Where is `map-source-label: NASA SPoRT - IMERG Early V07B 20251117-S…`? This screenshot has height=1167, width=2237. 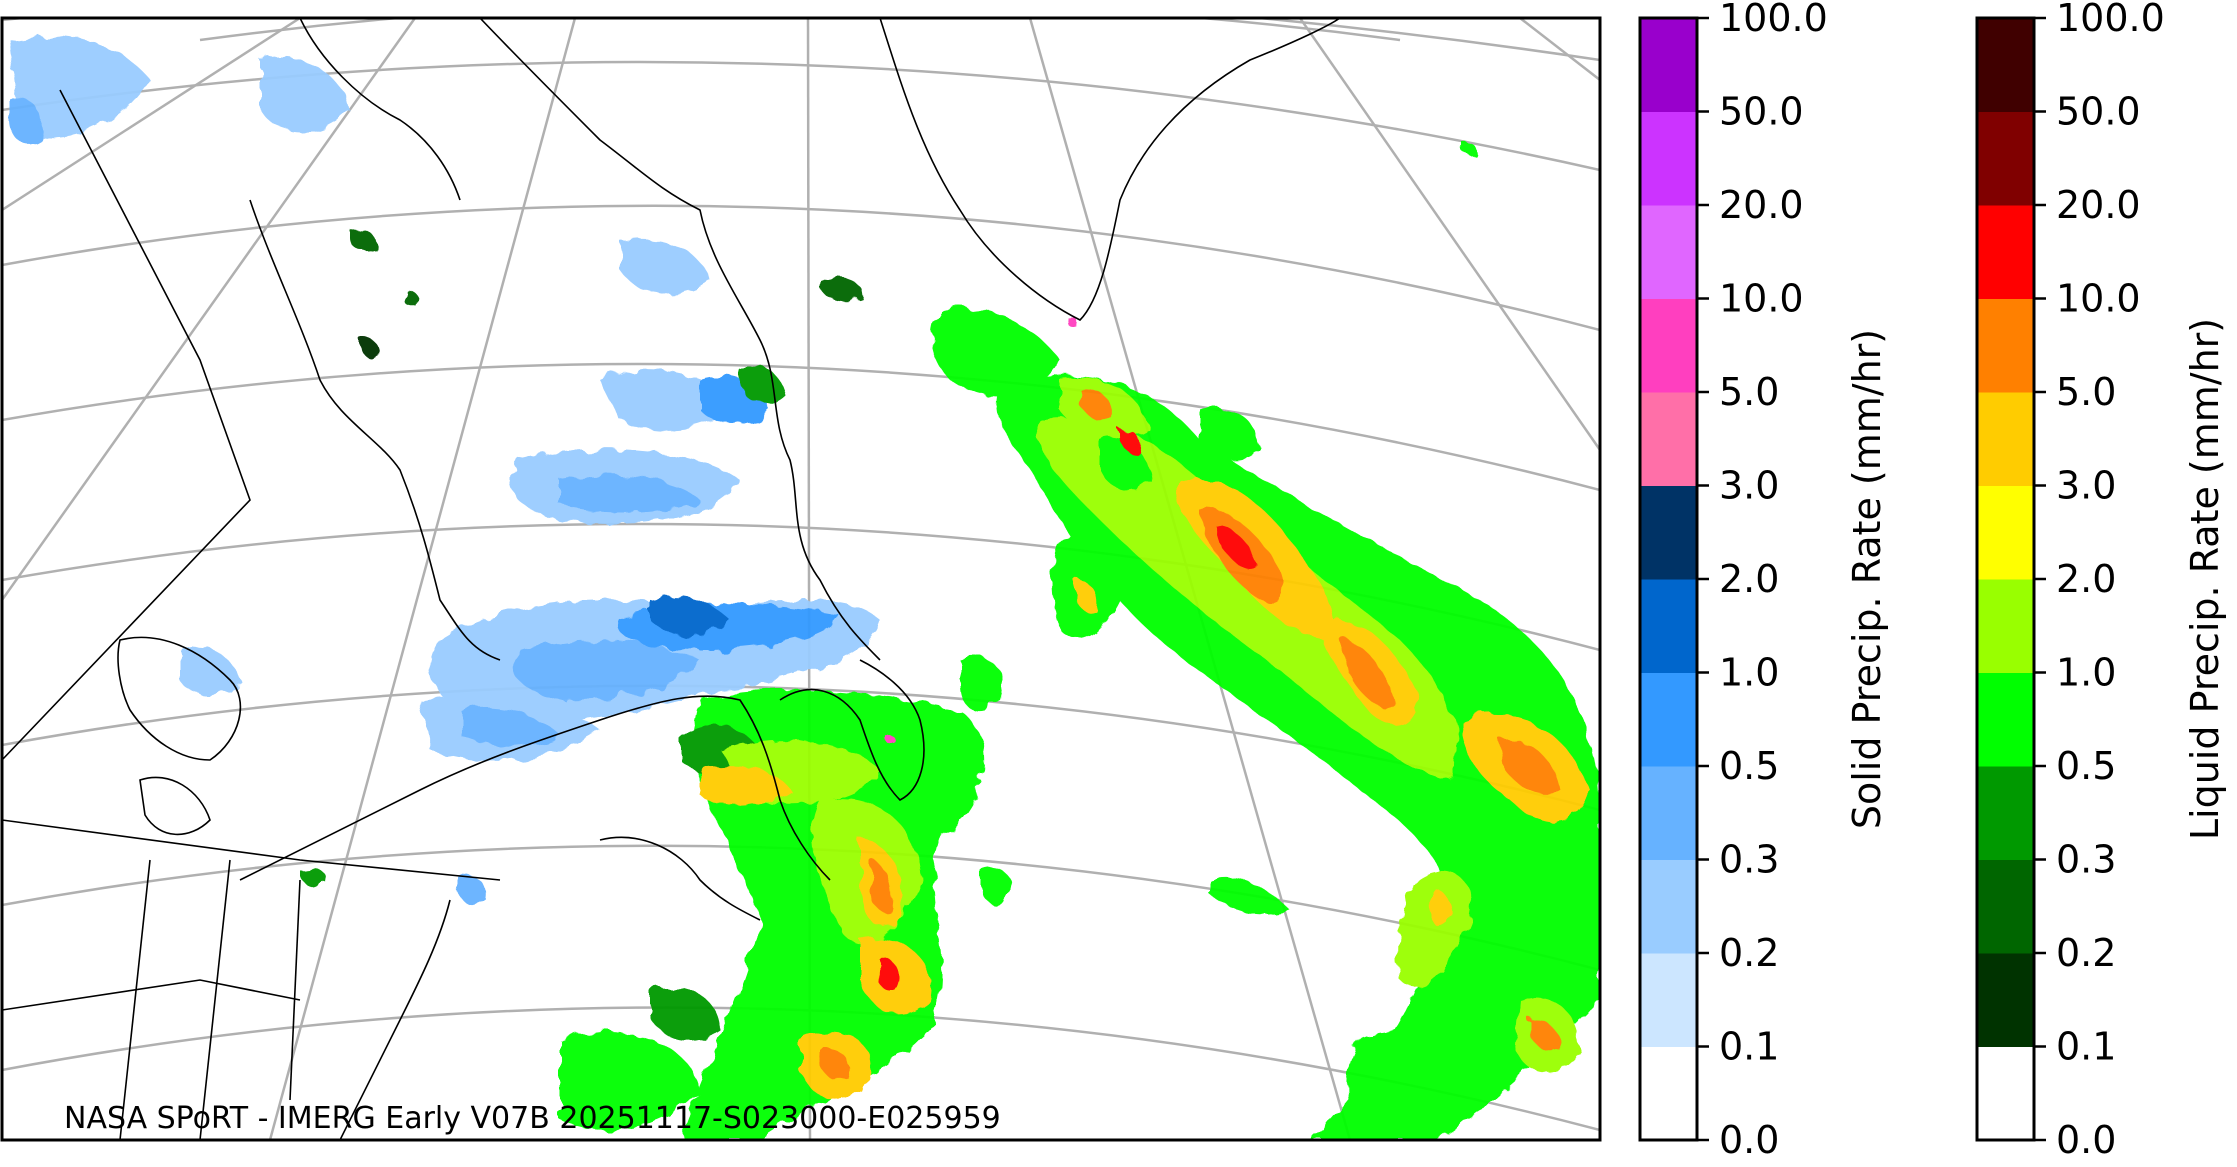
map-source-label: NASA SPoRT - IMERG Early V07B 20251117-S… is located at coordinates (532, 1118).